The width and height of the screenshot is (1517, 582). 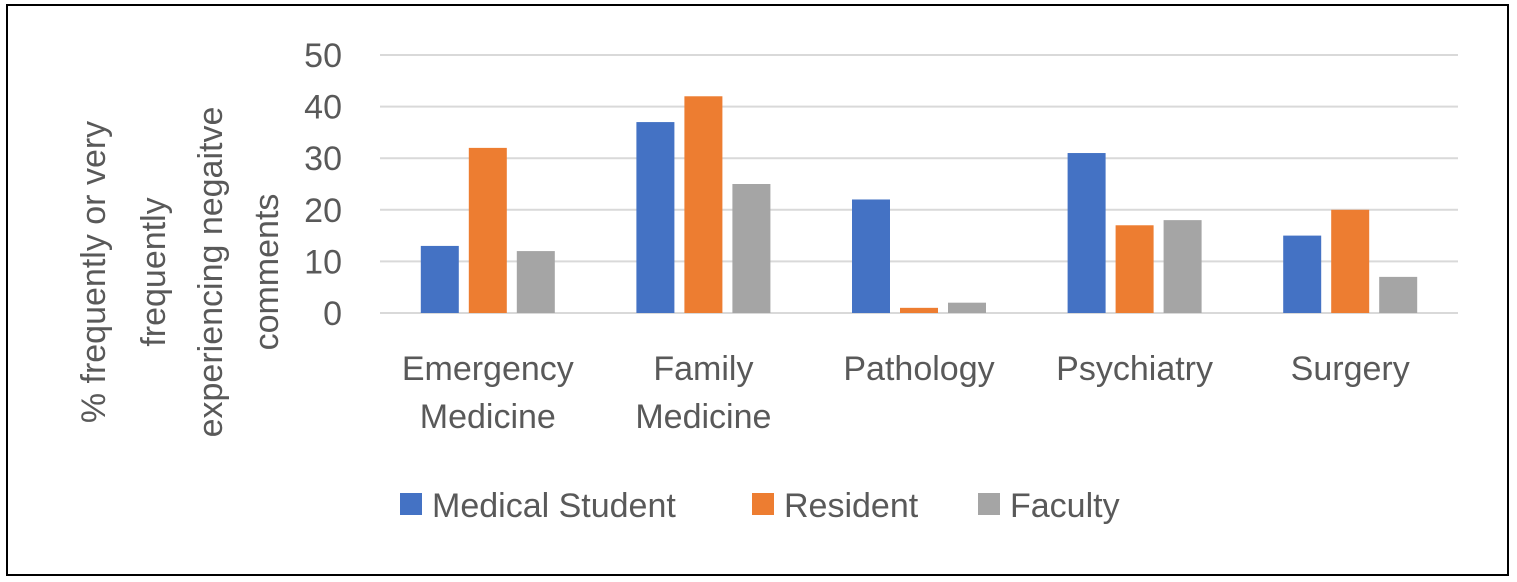 I want to click on y-axis-title-line: comments, so click(x=267, y=272).